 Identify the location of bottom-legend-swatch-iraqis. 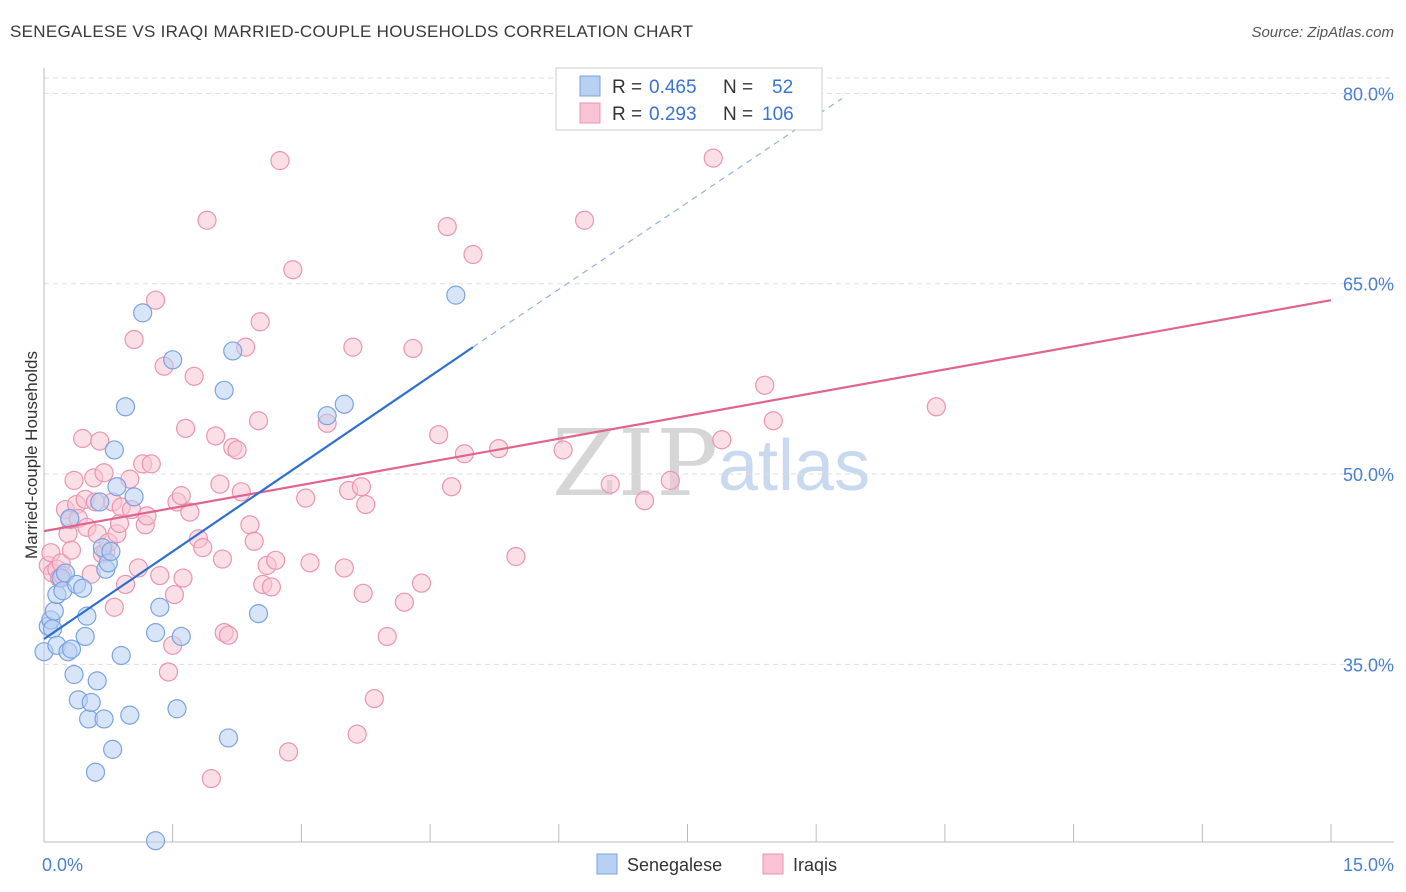
(773, 864).